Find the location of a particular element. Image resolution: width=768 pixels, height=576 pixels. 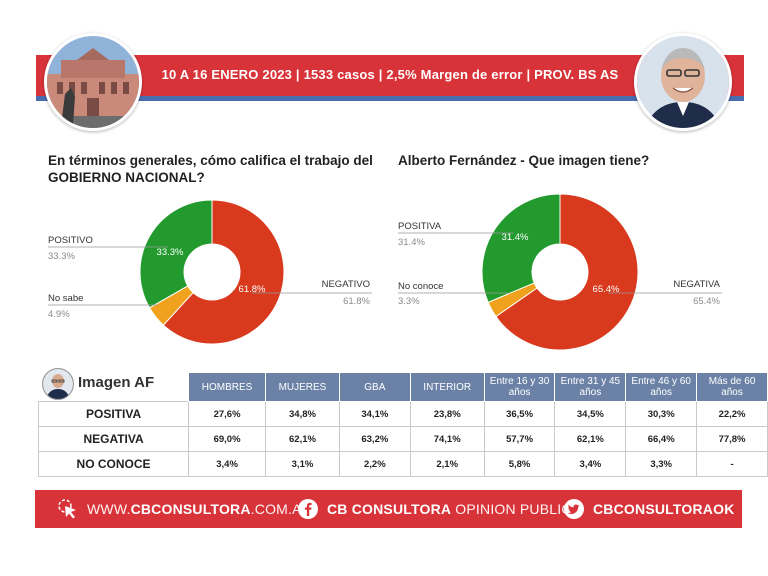

table-cell: 34,5% is located at coordinates (590, 414).